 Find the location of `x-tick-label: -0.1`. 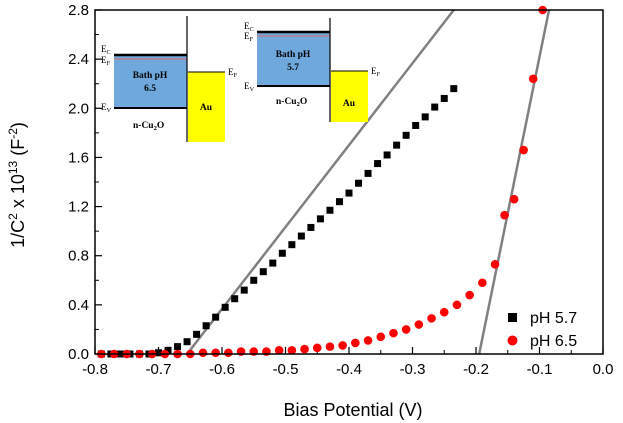

x-tick-label: -0.1 is located at coordinates (540, 369).